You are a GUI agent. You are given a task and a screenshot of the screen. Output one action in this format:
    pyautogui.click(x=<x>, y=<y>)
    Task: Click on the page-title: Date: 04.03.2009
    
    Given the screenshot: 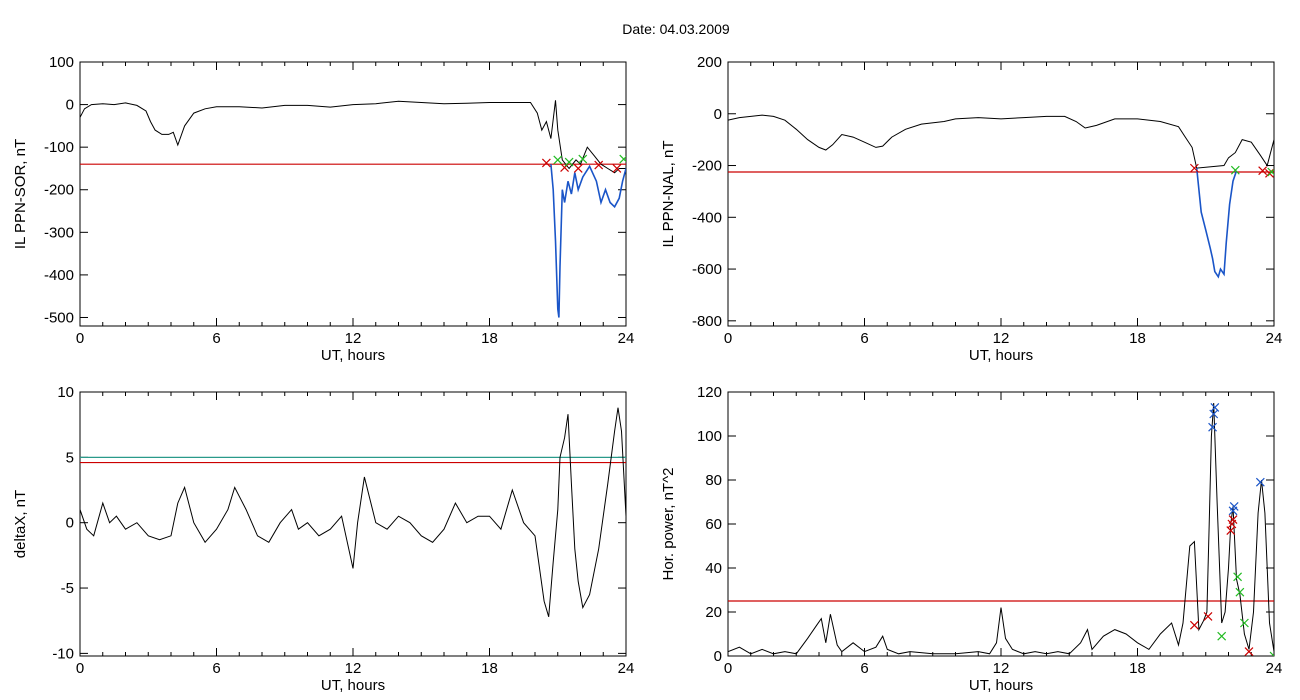 What is the action you would take?
    pyautogui.click(x=676, y=29)
    